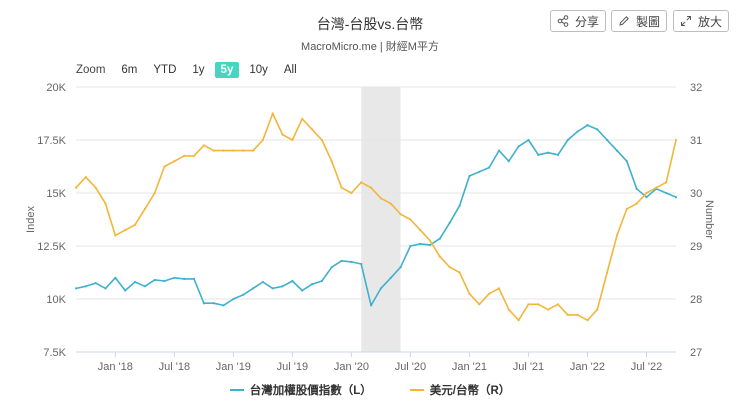 The height and width of the screenshot is (408, 740). What do you see at coordinates (56, 88) in the screenshot?
I see `y-left-tick-label: 20K` at bounding box center [56, 88].